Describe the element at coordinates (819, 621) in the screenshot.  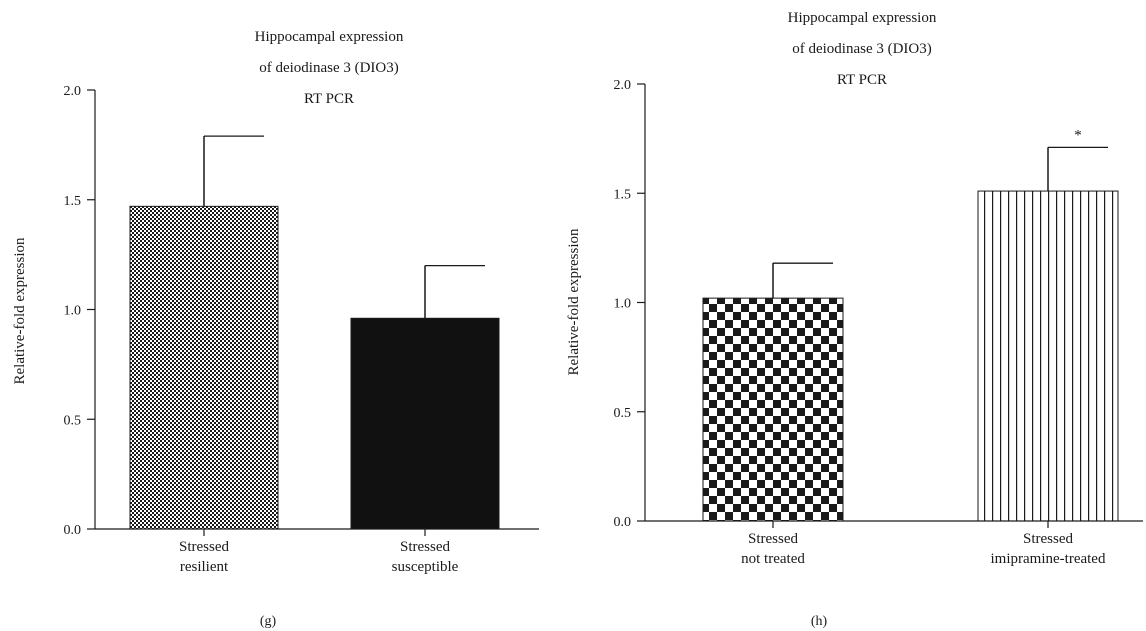
I see `panel-label: (h)` at that location.